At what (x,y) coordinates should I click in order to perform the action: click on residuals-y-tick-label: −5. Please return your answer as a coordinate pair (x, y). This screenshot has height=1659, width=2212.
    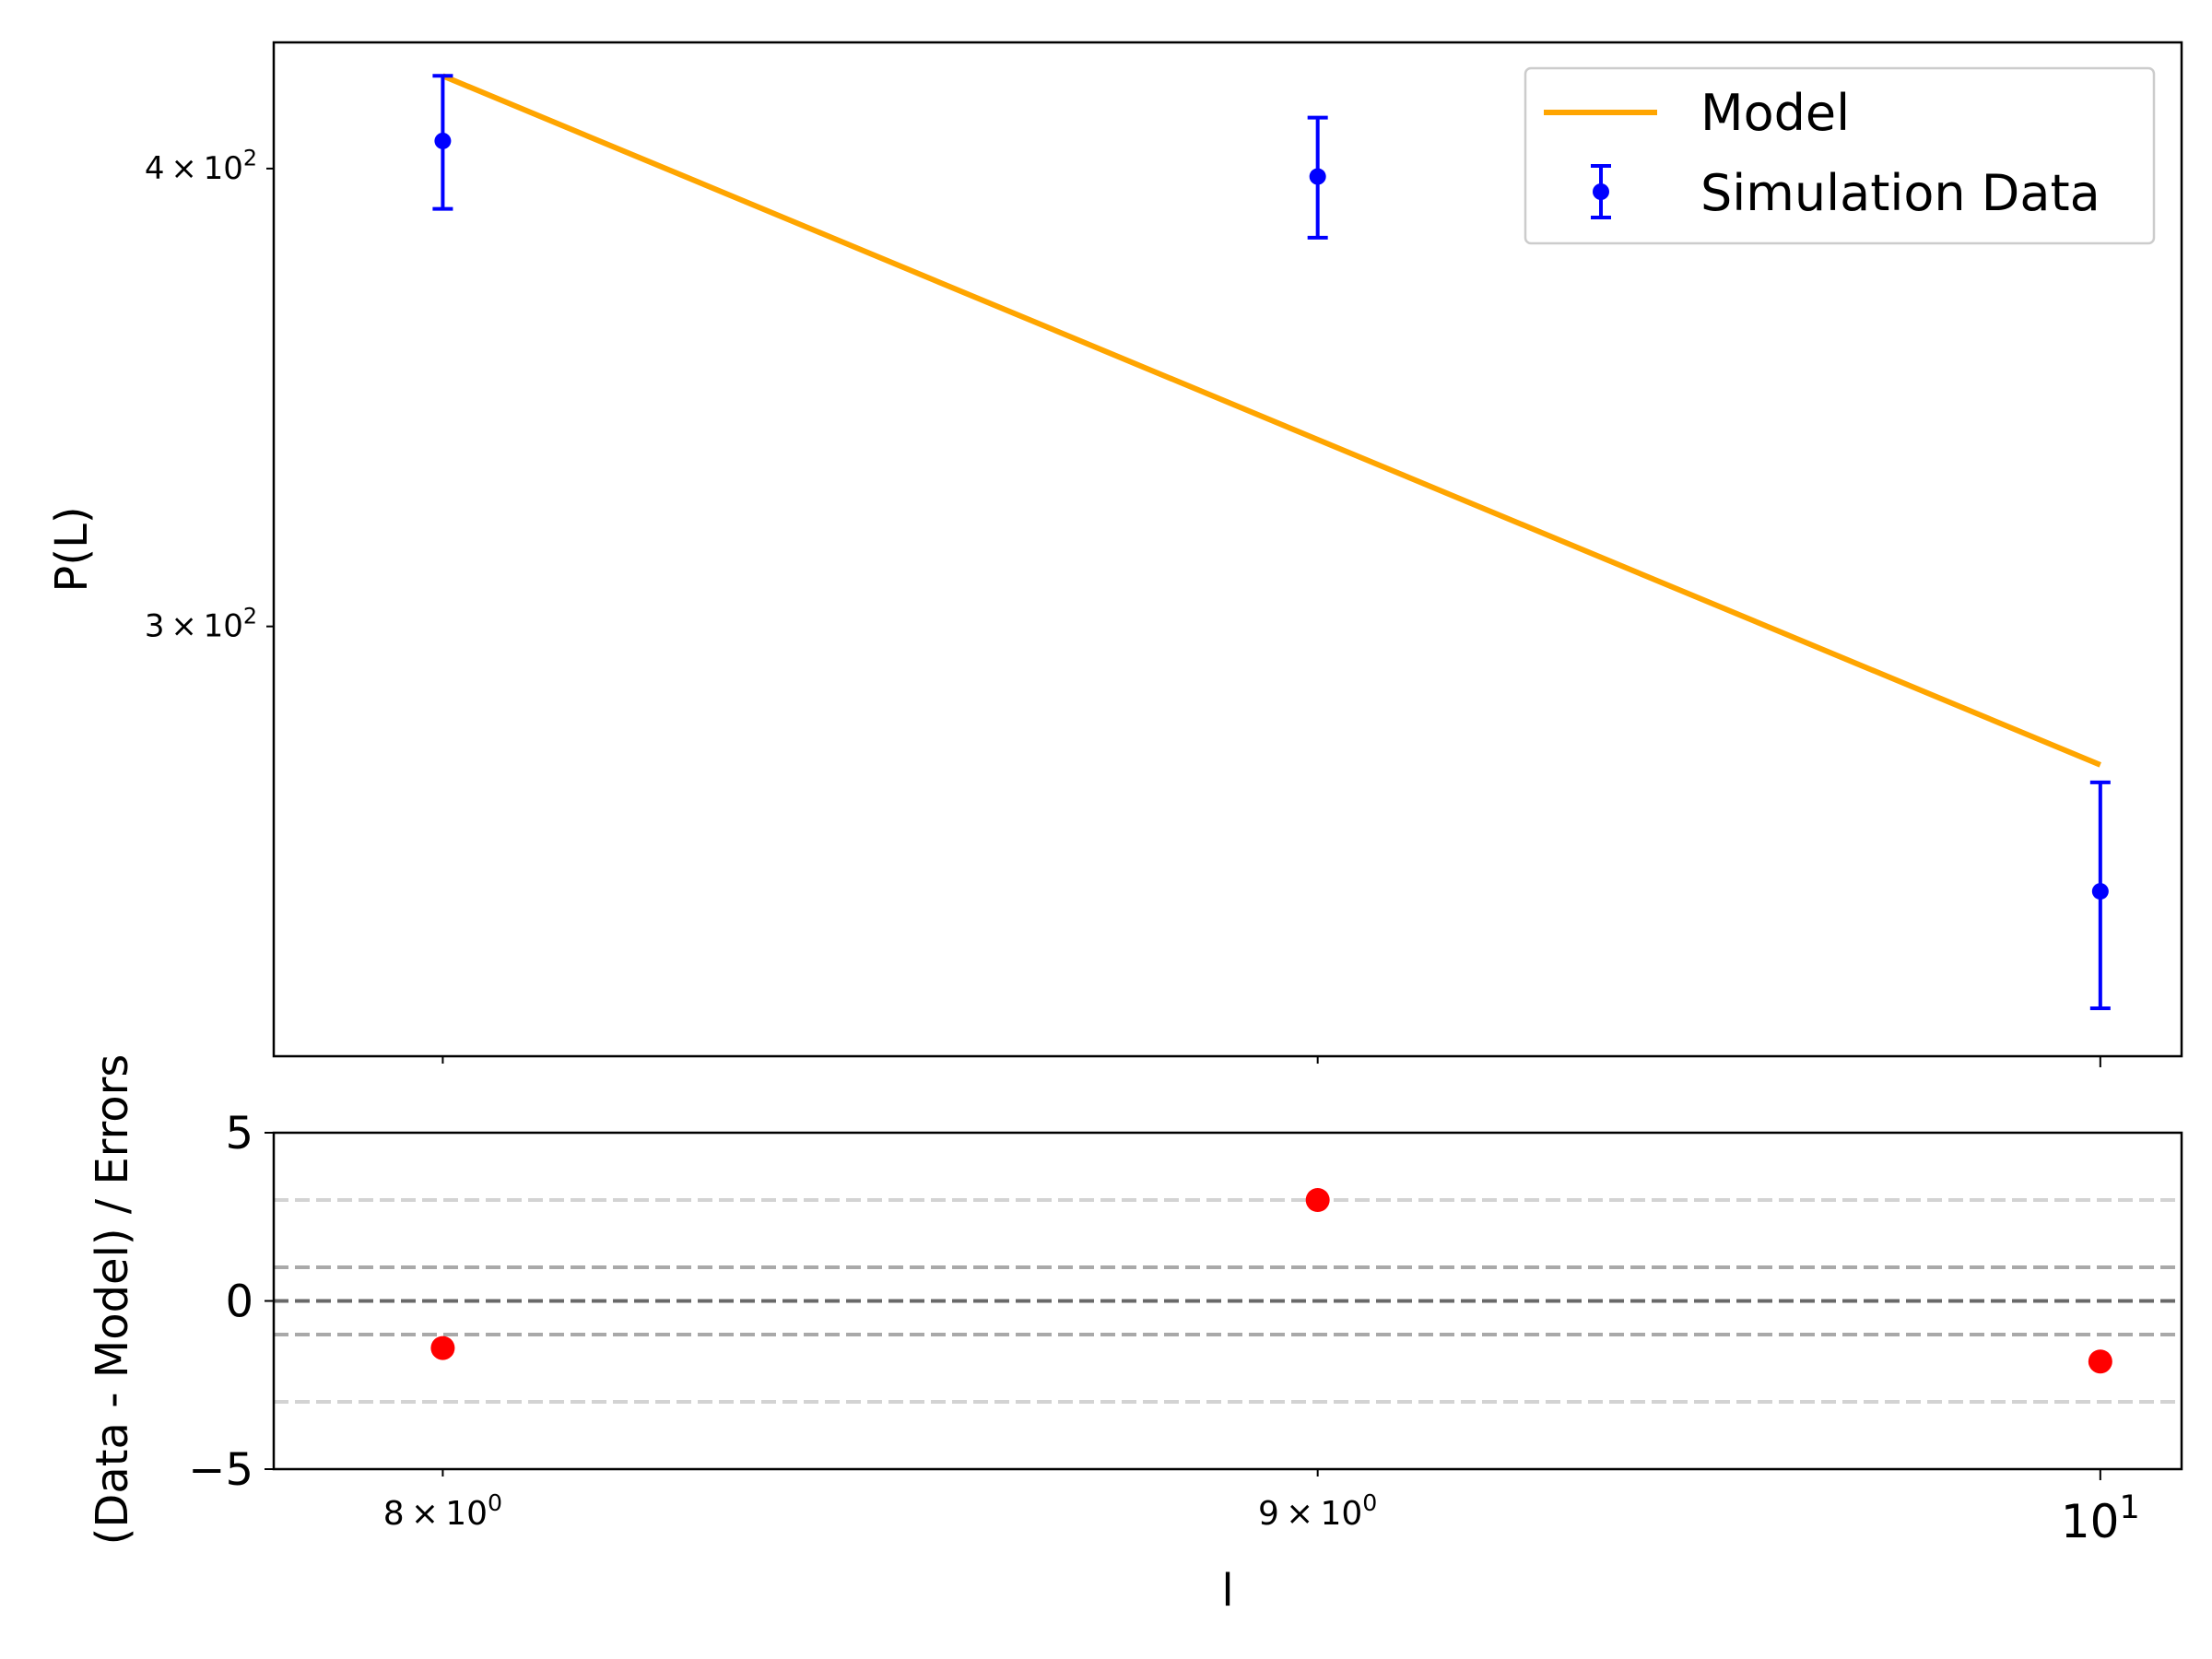
    Looking at the image, I should click on (220, 1470).